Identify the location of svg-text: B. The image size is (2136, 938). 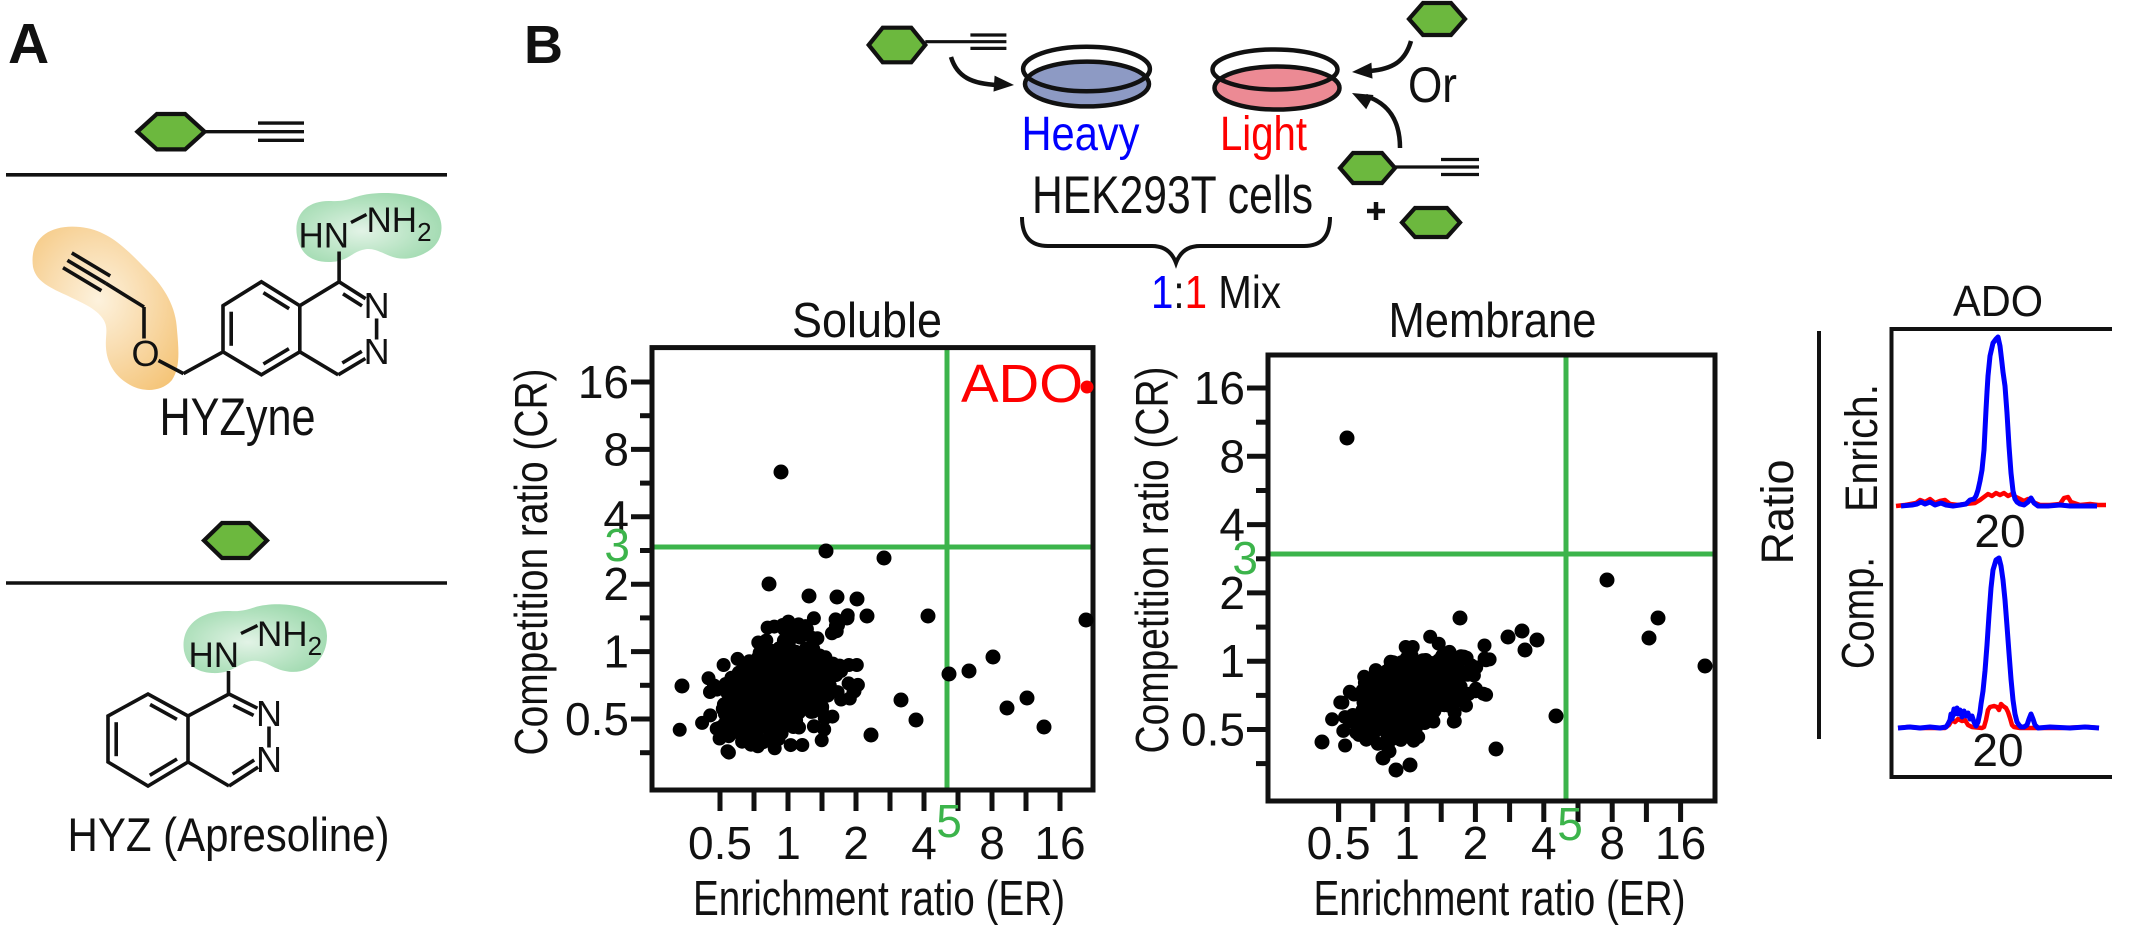
(543, 45).